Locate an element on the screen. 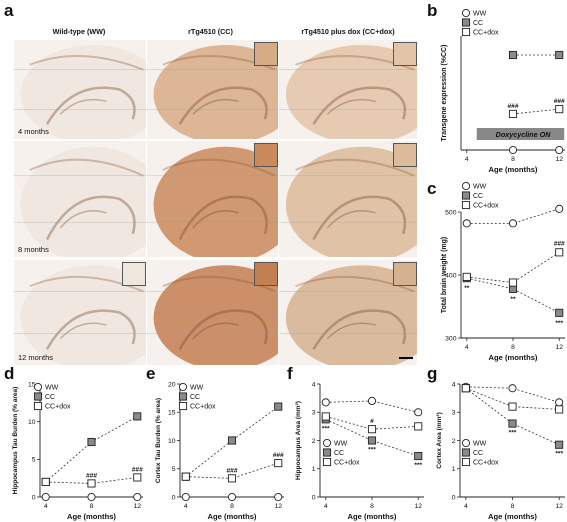  chart-g-x-tick-label: 12 is located at coordinates (559, 506).